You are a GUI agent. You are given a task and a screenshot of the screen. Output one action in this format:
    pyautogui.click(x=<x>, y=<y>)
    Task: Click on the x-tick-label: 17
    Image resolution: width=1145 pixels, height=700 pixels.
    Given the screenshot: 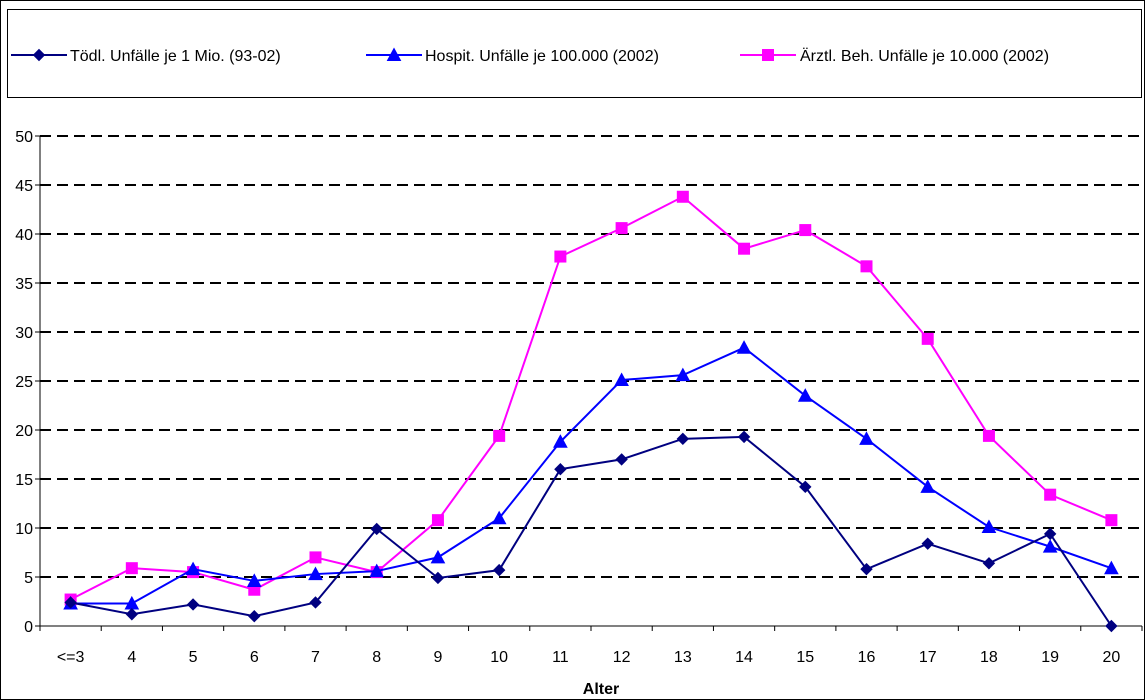 What is the action you would take?
    pyautogui.click(x=928, y=657)
    